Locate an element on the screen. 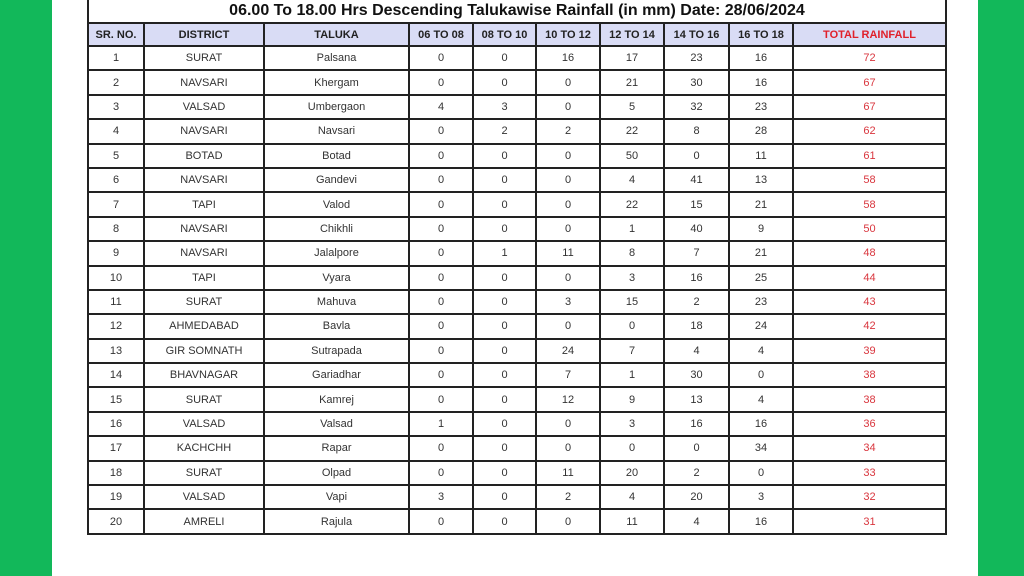 This screenshot has height=576, width=1024. cell-16-to-18: 25 is located at coordinates (761, 277).